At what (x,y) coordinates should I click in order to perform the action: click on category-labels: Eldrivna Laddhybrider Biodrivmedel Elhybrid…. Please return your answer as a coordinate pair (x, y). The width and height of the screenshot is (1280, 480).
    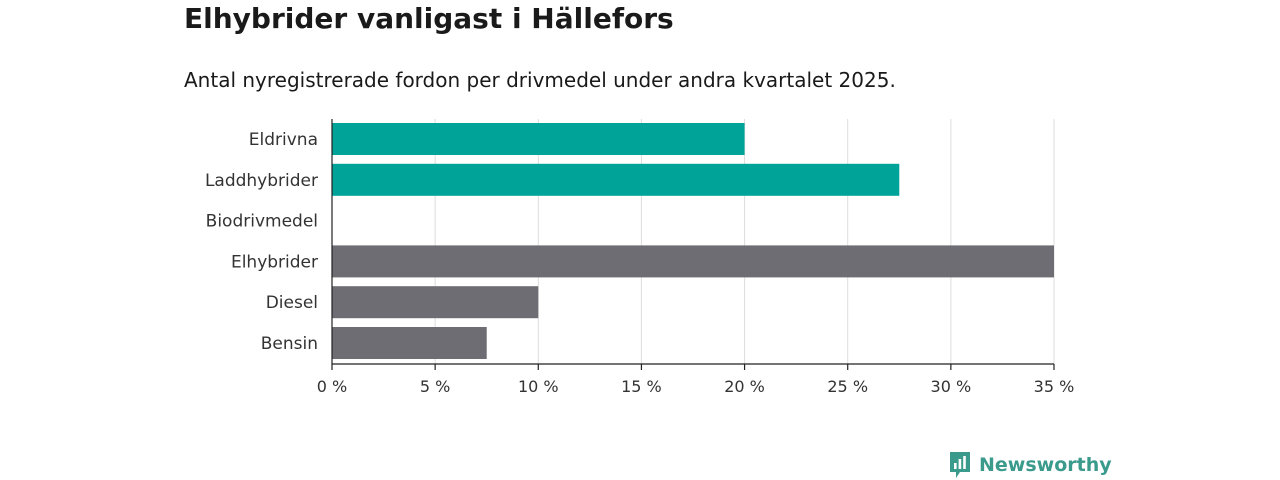
    Looking at the image, I should click on (261, 242).